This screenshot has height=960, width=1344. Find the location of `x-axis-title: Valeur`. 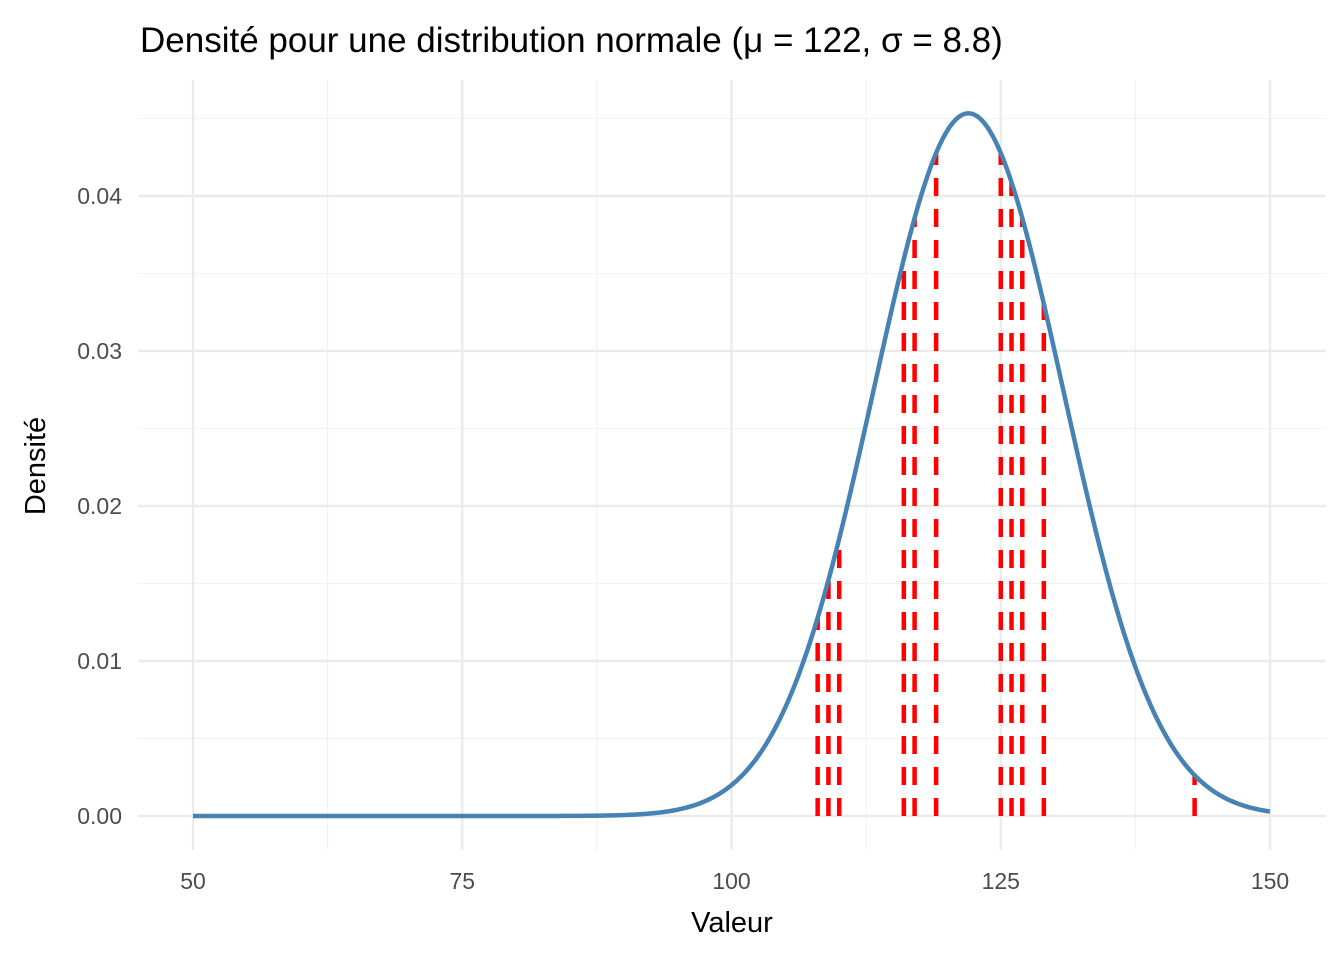

x-axis-title: Valeur is located at coordinates (732, 923).